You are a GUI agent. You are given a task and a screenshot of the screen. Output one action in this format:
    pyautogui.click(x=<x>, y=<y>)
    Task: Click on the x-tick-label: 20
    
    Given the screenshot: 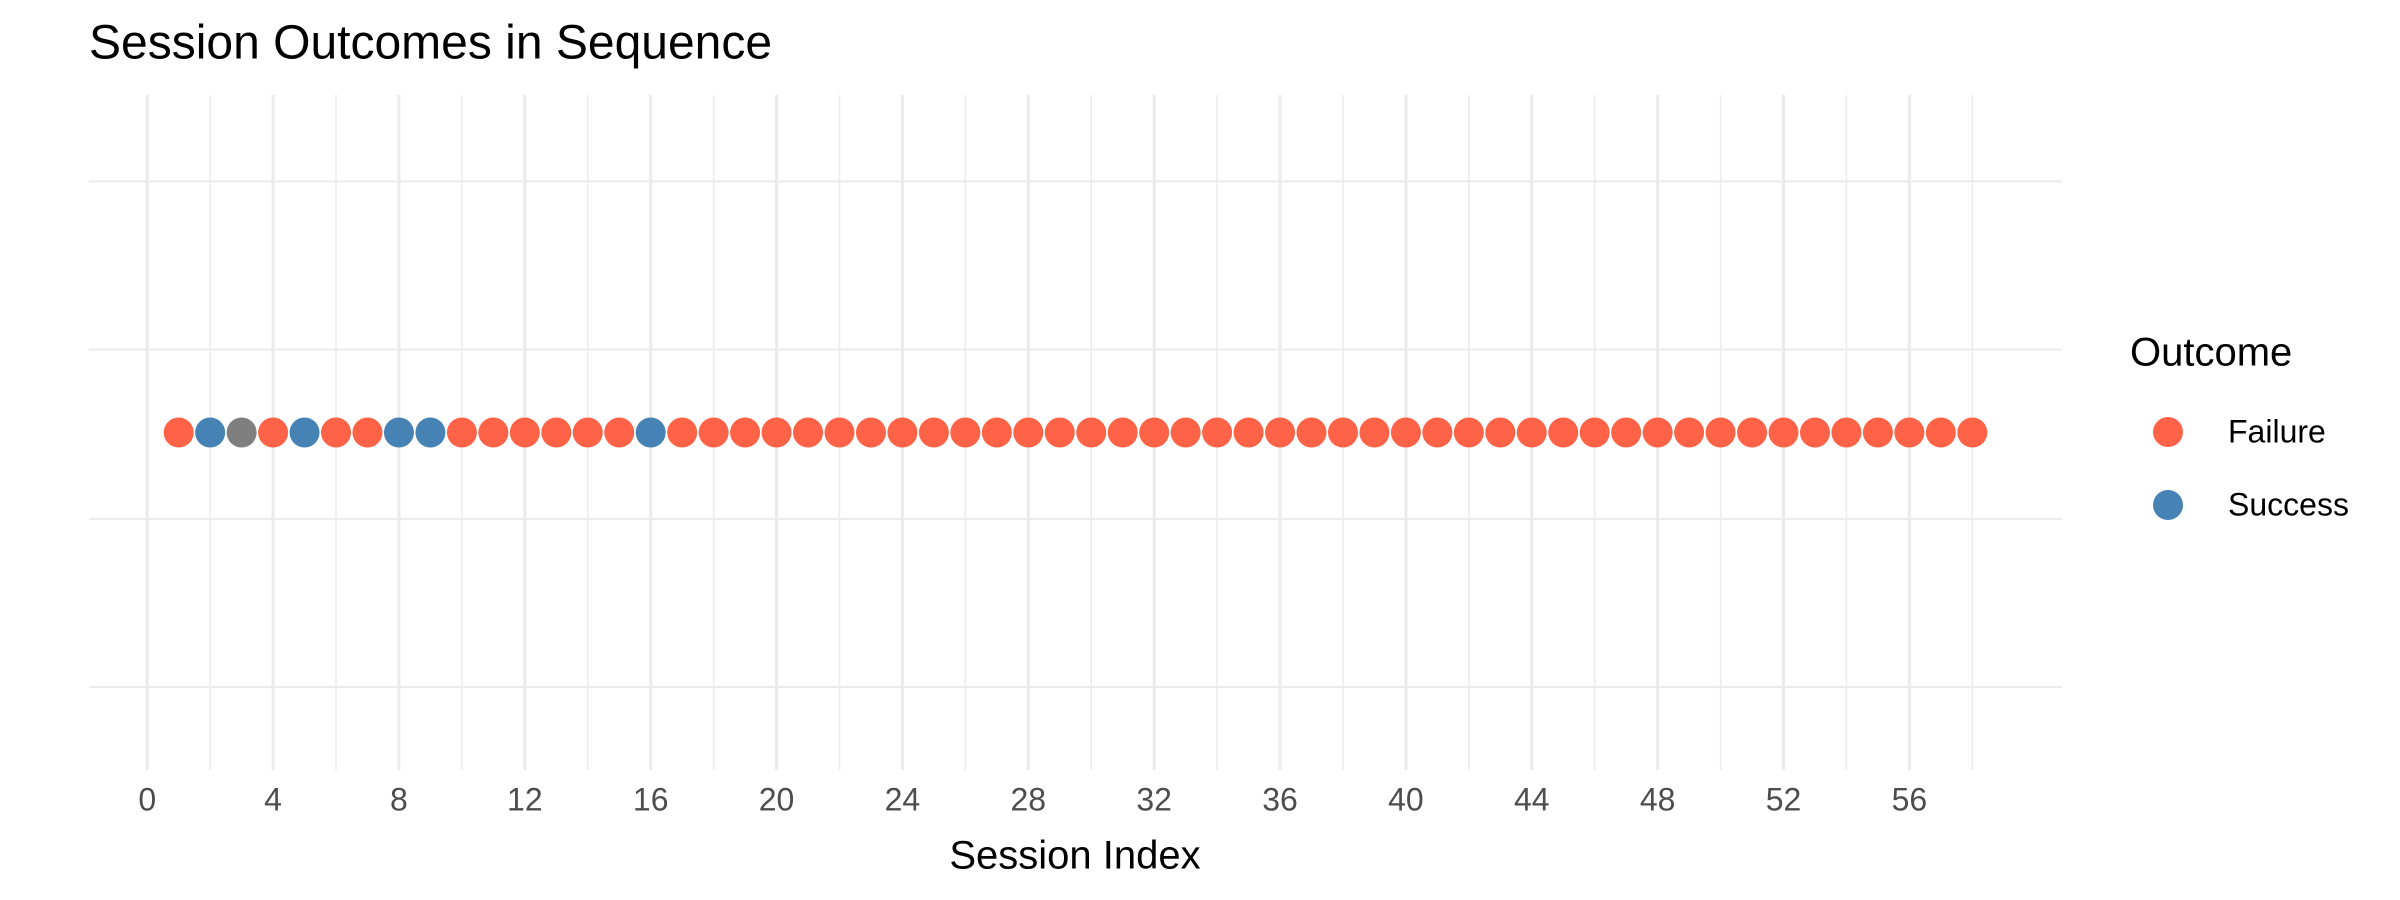 What is the action you would take?
    pyautogui.click(x=777, y=799)
    